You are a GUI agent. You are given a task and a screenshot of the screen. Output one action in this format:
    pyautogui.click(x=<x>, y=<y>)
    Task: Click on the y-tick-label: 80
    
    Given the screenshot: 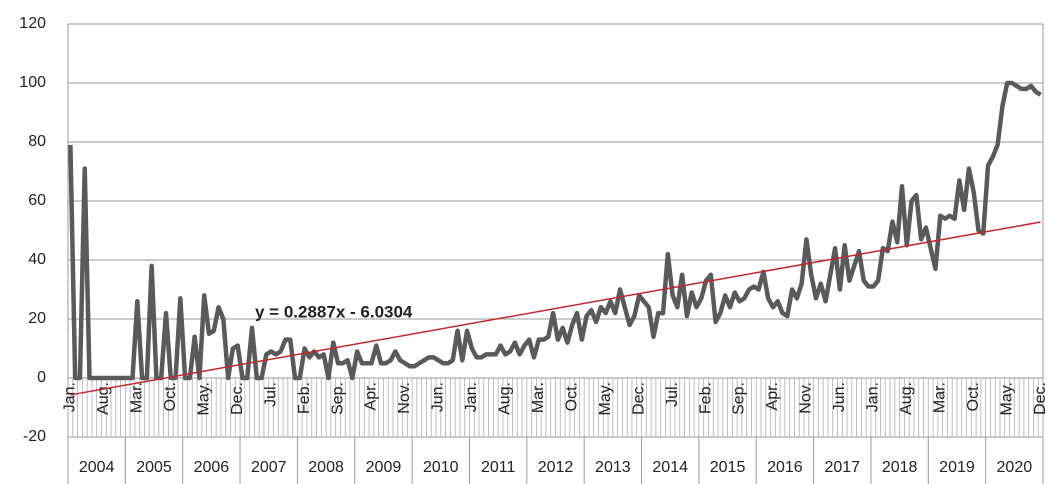 What is the action you would take?
    pyautogui.click(x=37, y=141)
    